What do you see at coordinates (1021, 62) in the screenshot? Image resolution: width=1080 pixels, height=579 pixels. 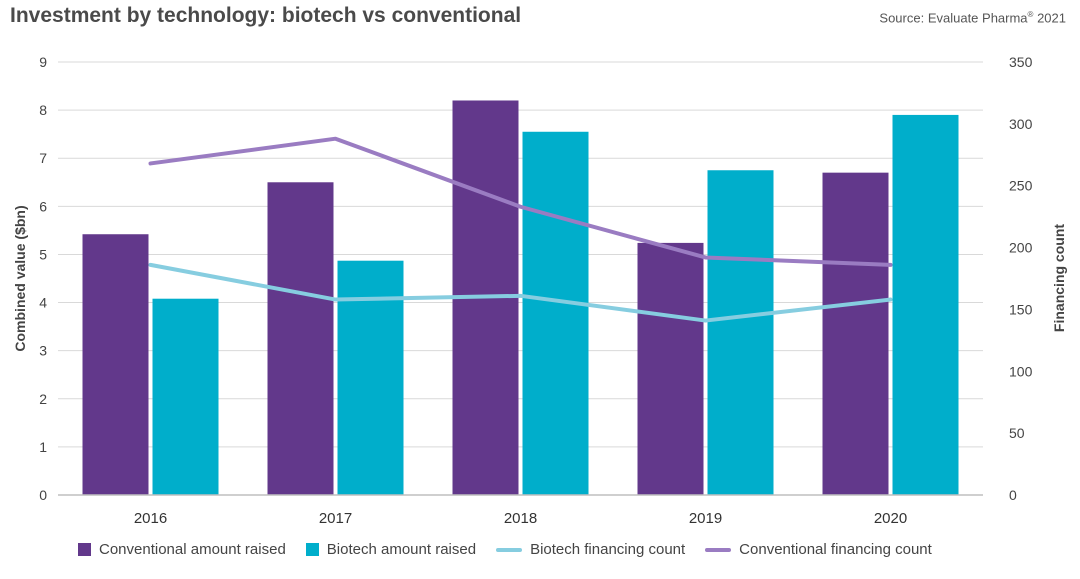 I see `y2-tick-label: 350` at bounding box center [1021, 62].